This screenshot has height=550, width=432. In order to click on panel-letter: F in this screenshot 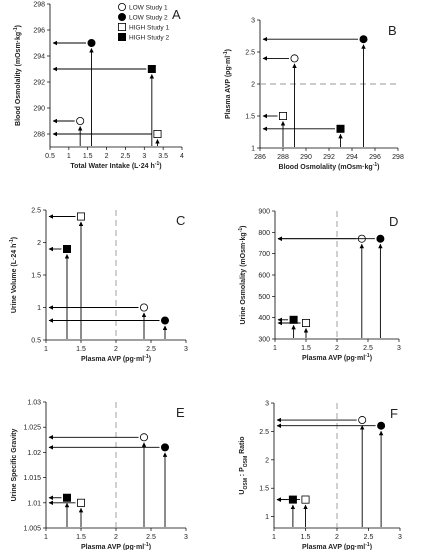, I will do `click(394, 413)`.